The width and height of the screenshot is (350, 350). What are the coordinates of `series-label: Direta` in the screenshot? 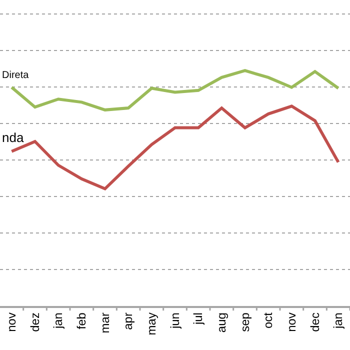 It's located at (16, 75).